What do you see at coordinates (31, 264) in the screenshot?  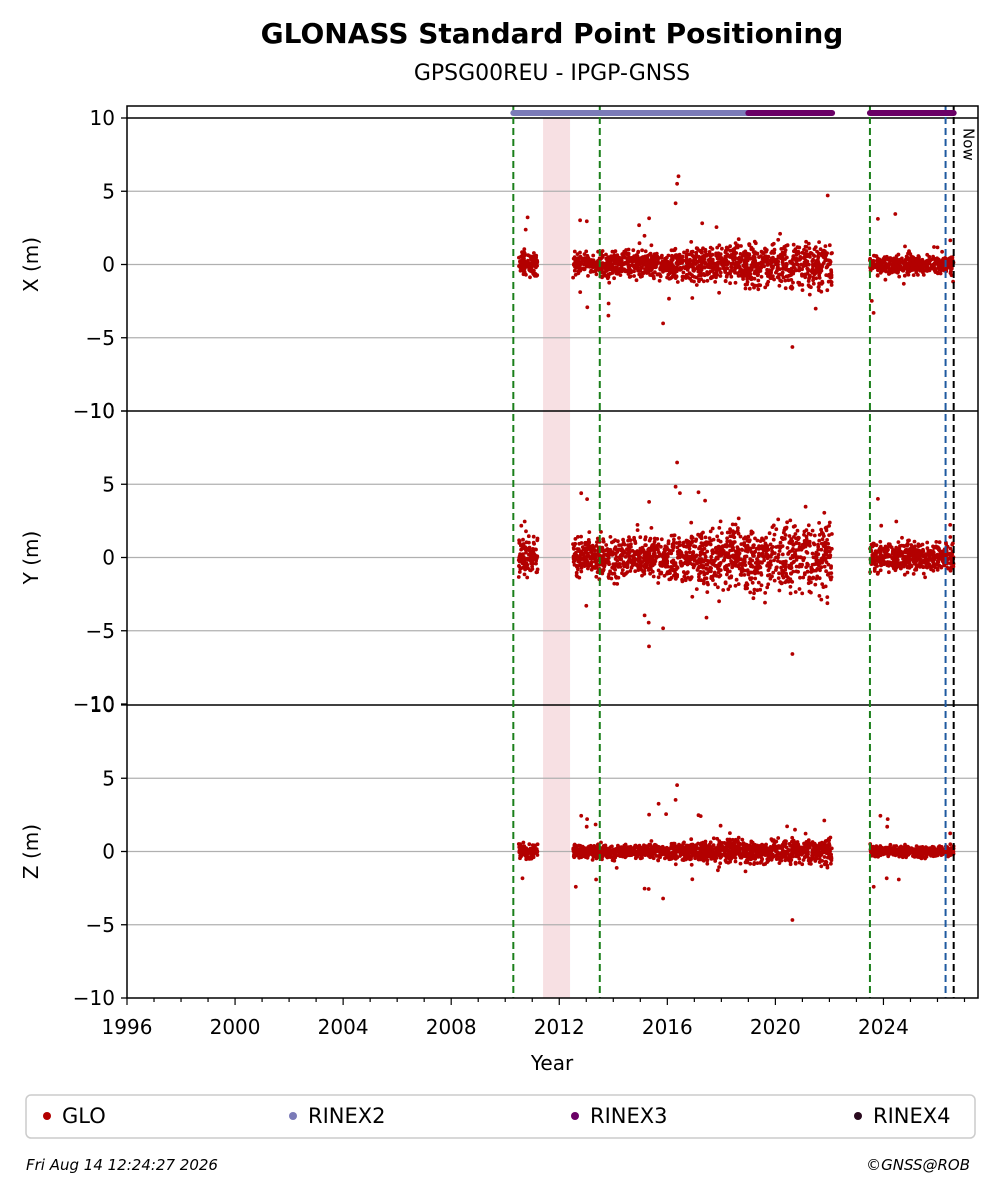 I see `y-axis-label: X (m)` at bounding box center [31, 264].